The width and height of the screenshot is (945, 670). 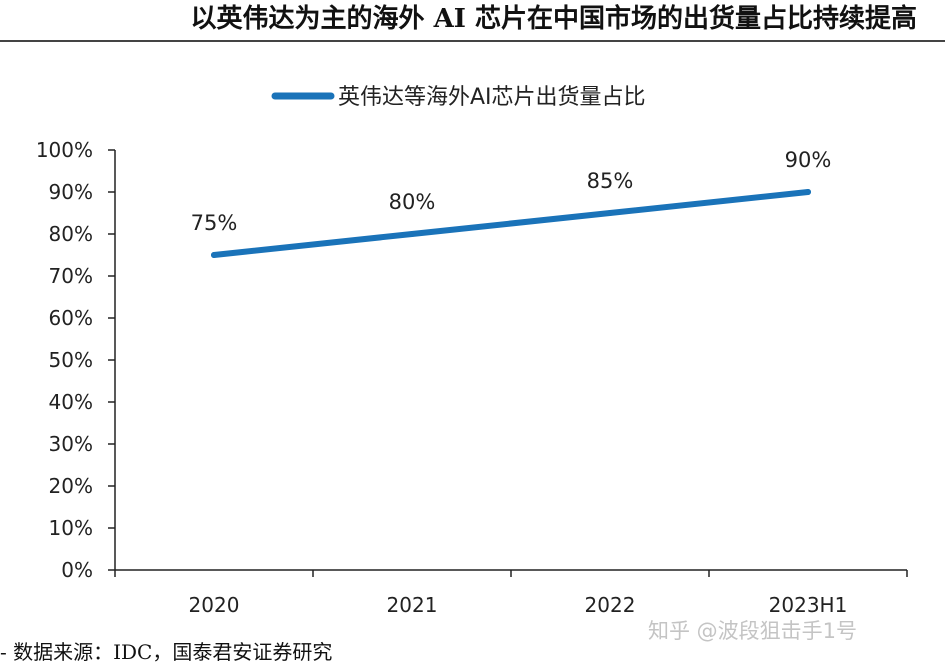 What do you see at coordinates (71, 402) in the screenshot?
I see `y-tick-label: 40%` at bounding box center [71, 402].